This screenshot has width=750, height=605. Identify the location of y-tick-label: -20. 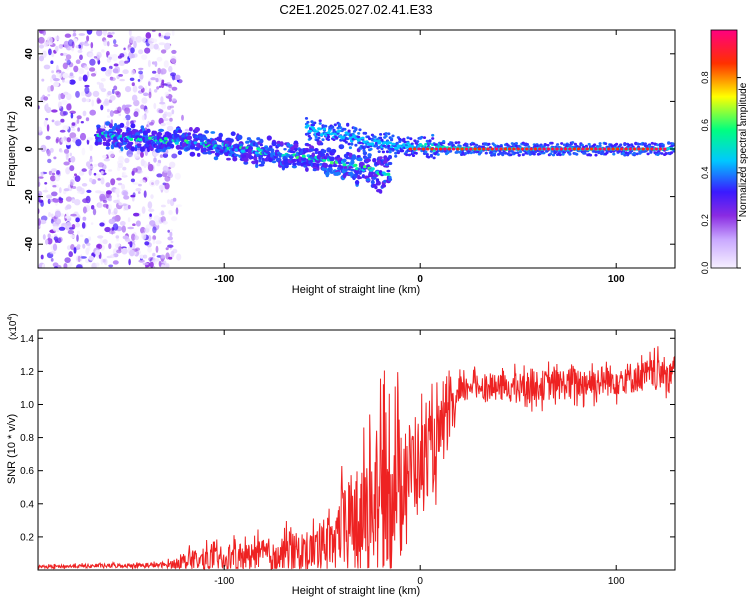
(29, 196).